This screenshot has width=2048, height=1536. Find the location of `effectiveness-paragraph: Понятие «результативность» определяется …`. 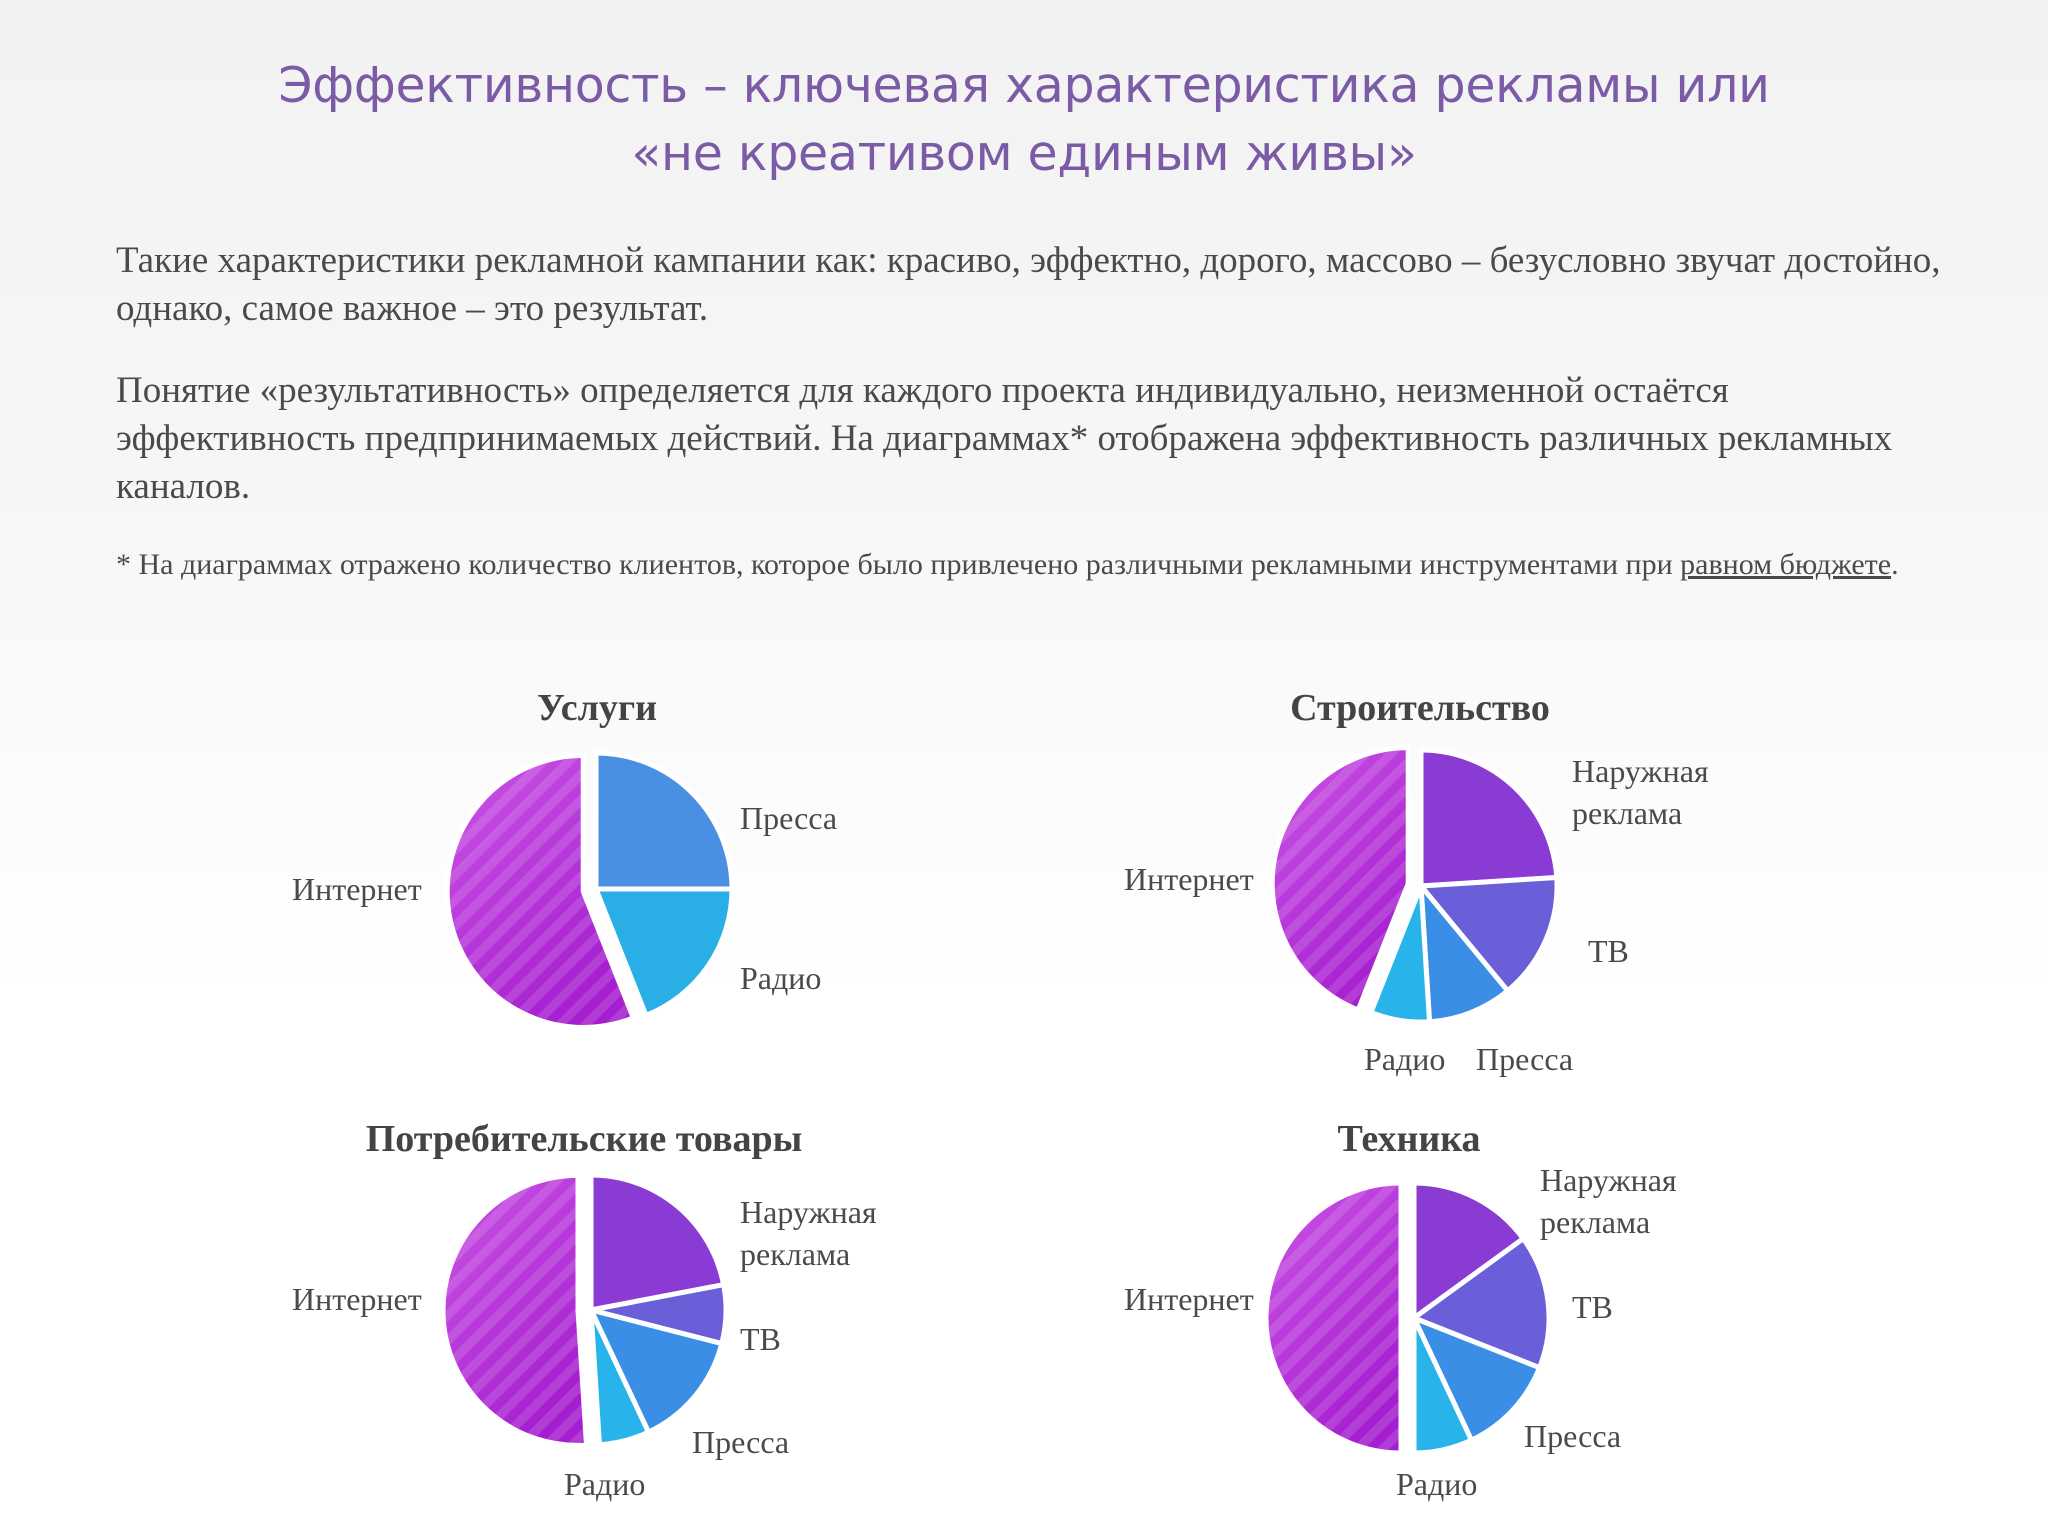

effectiveness-paragraph: Понятие «результативность» определяется … is located at coordinates (1004, 438).